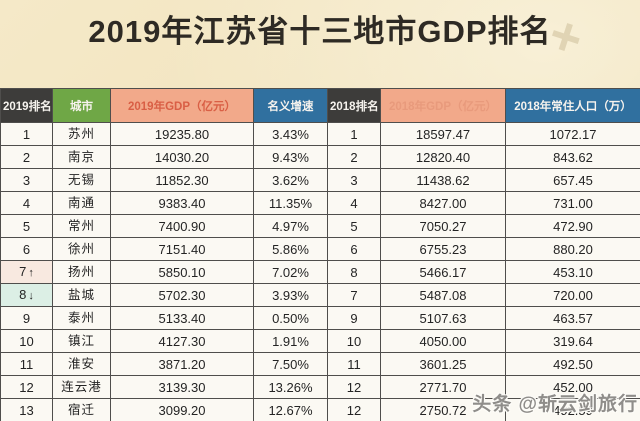 The image size is (640, 421). What do you see at coordinates (290, 341) in the screenshot?
I see `cell-nominal-growth: 1.91%` at bounding box center [290, 341].